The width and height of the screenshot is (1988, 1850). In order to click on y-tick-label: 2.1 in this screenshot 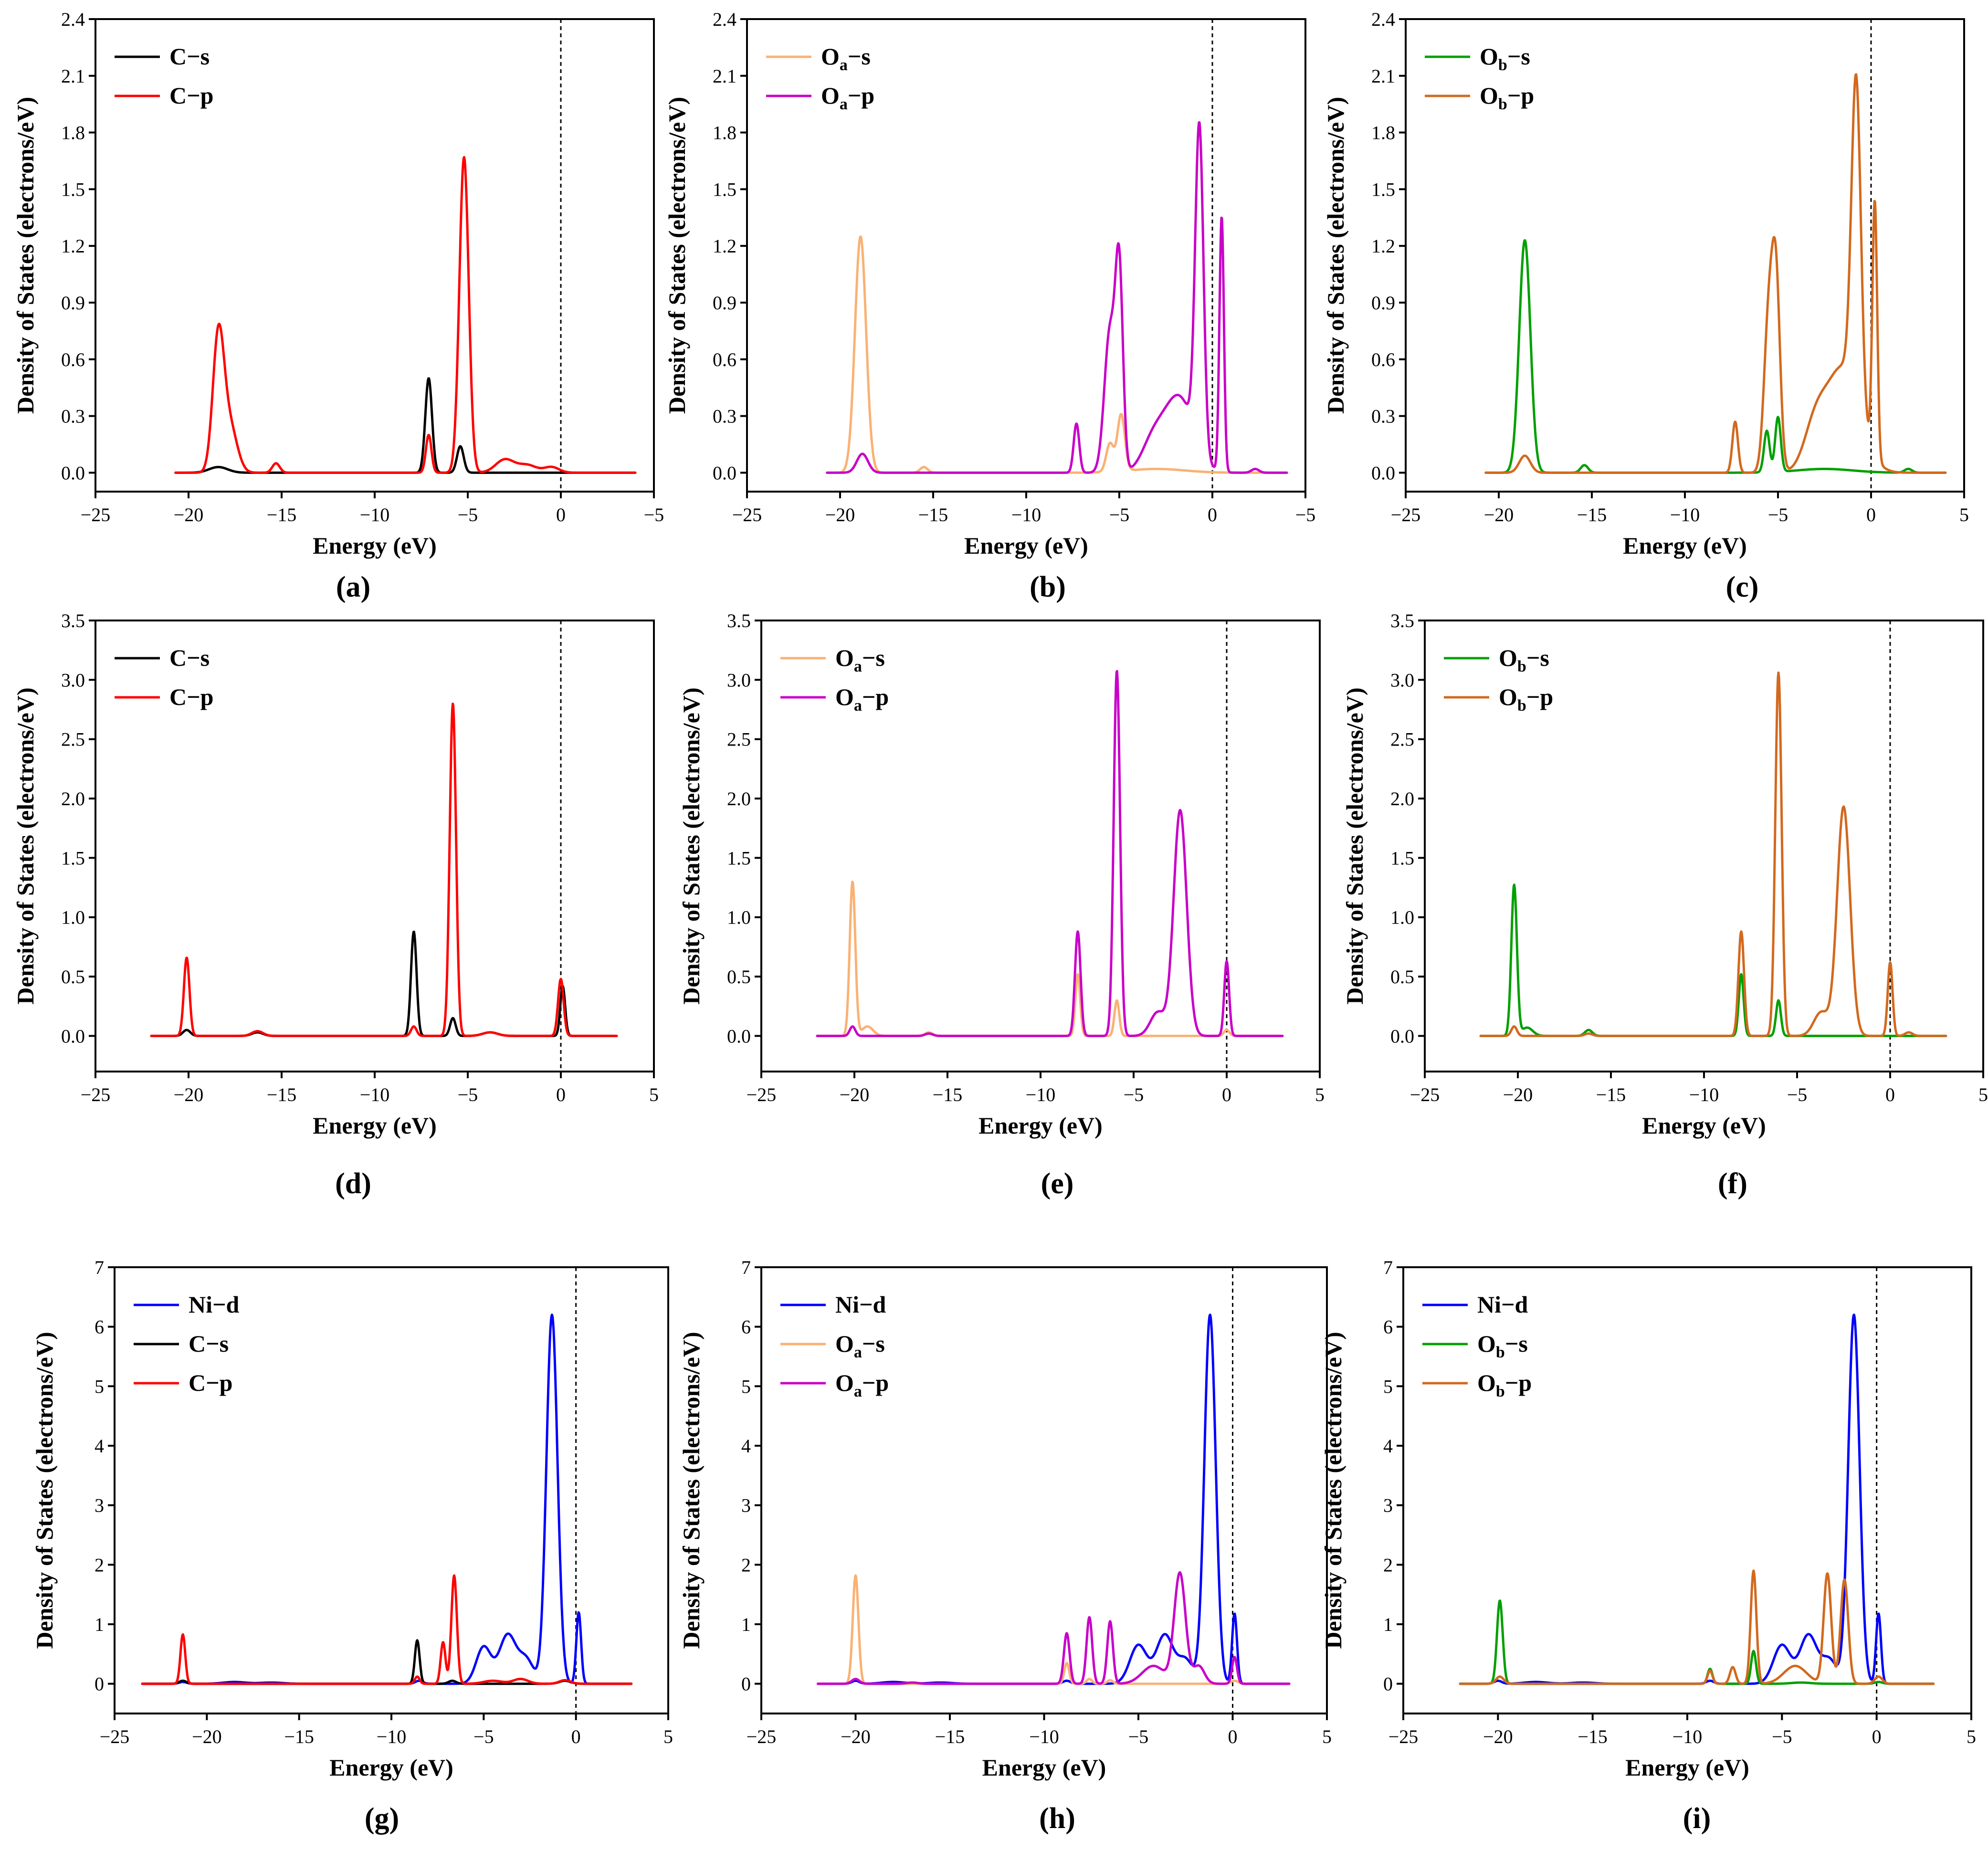, I will do `click(725, 76)`.